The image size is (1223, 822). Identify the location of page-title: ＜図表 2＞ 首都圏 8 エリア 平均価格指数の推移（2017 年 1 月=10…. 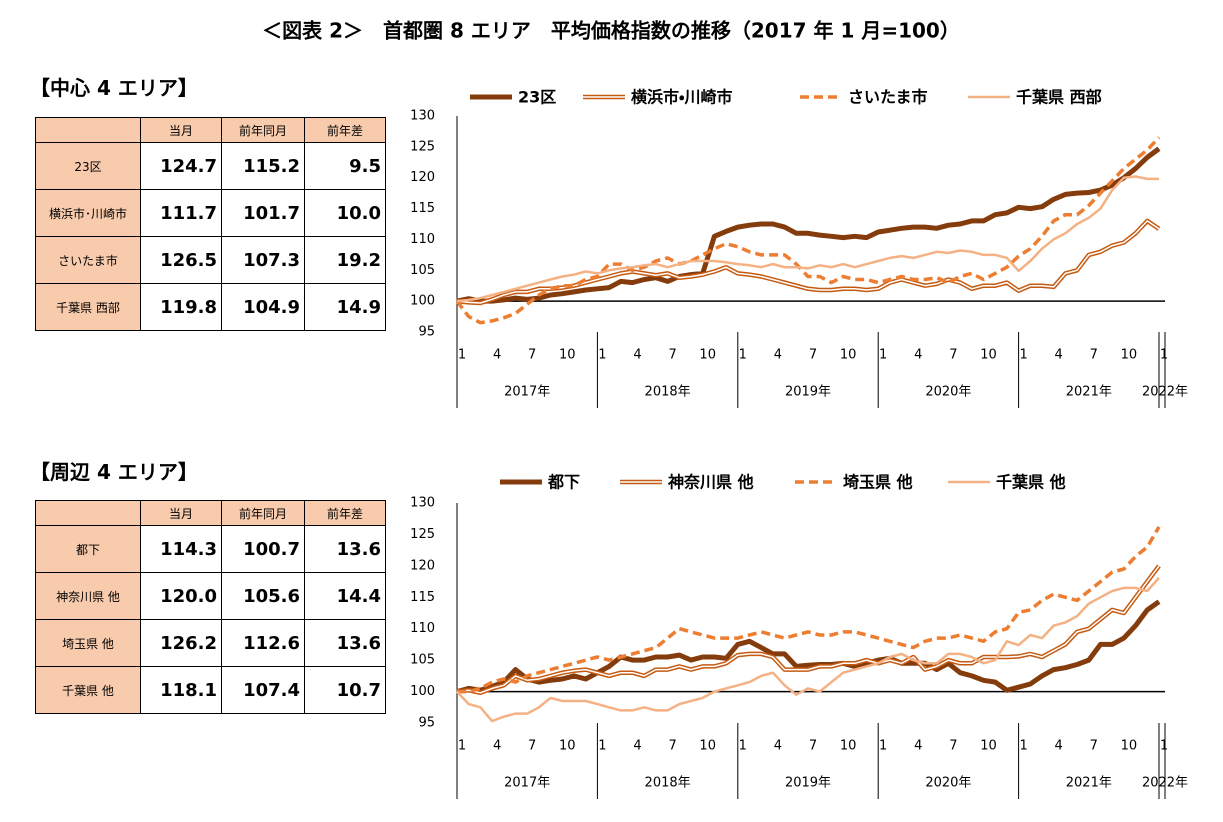
(611, 31).